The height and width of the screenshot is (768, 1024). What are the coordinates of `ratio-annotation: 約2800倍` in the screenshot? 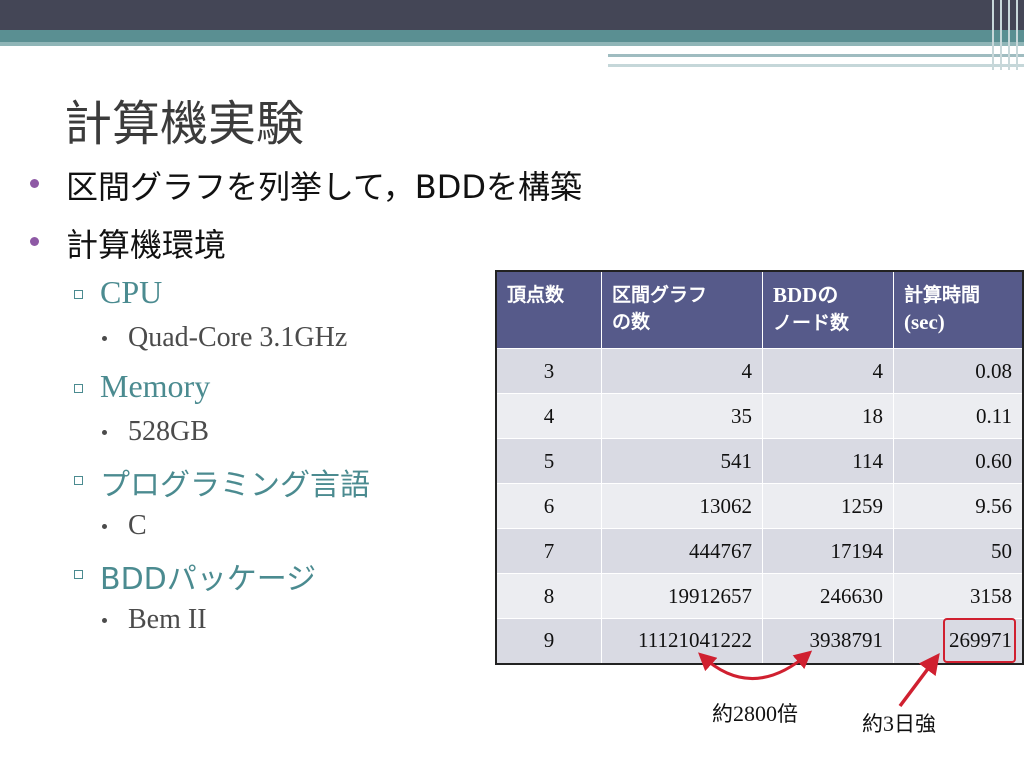 It's located at (755, 713).